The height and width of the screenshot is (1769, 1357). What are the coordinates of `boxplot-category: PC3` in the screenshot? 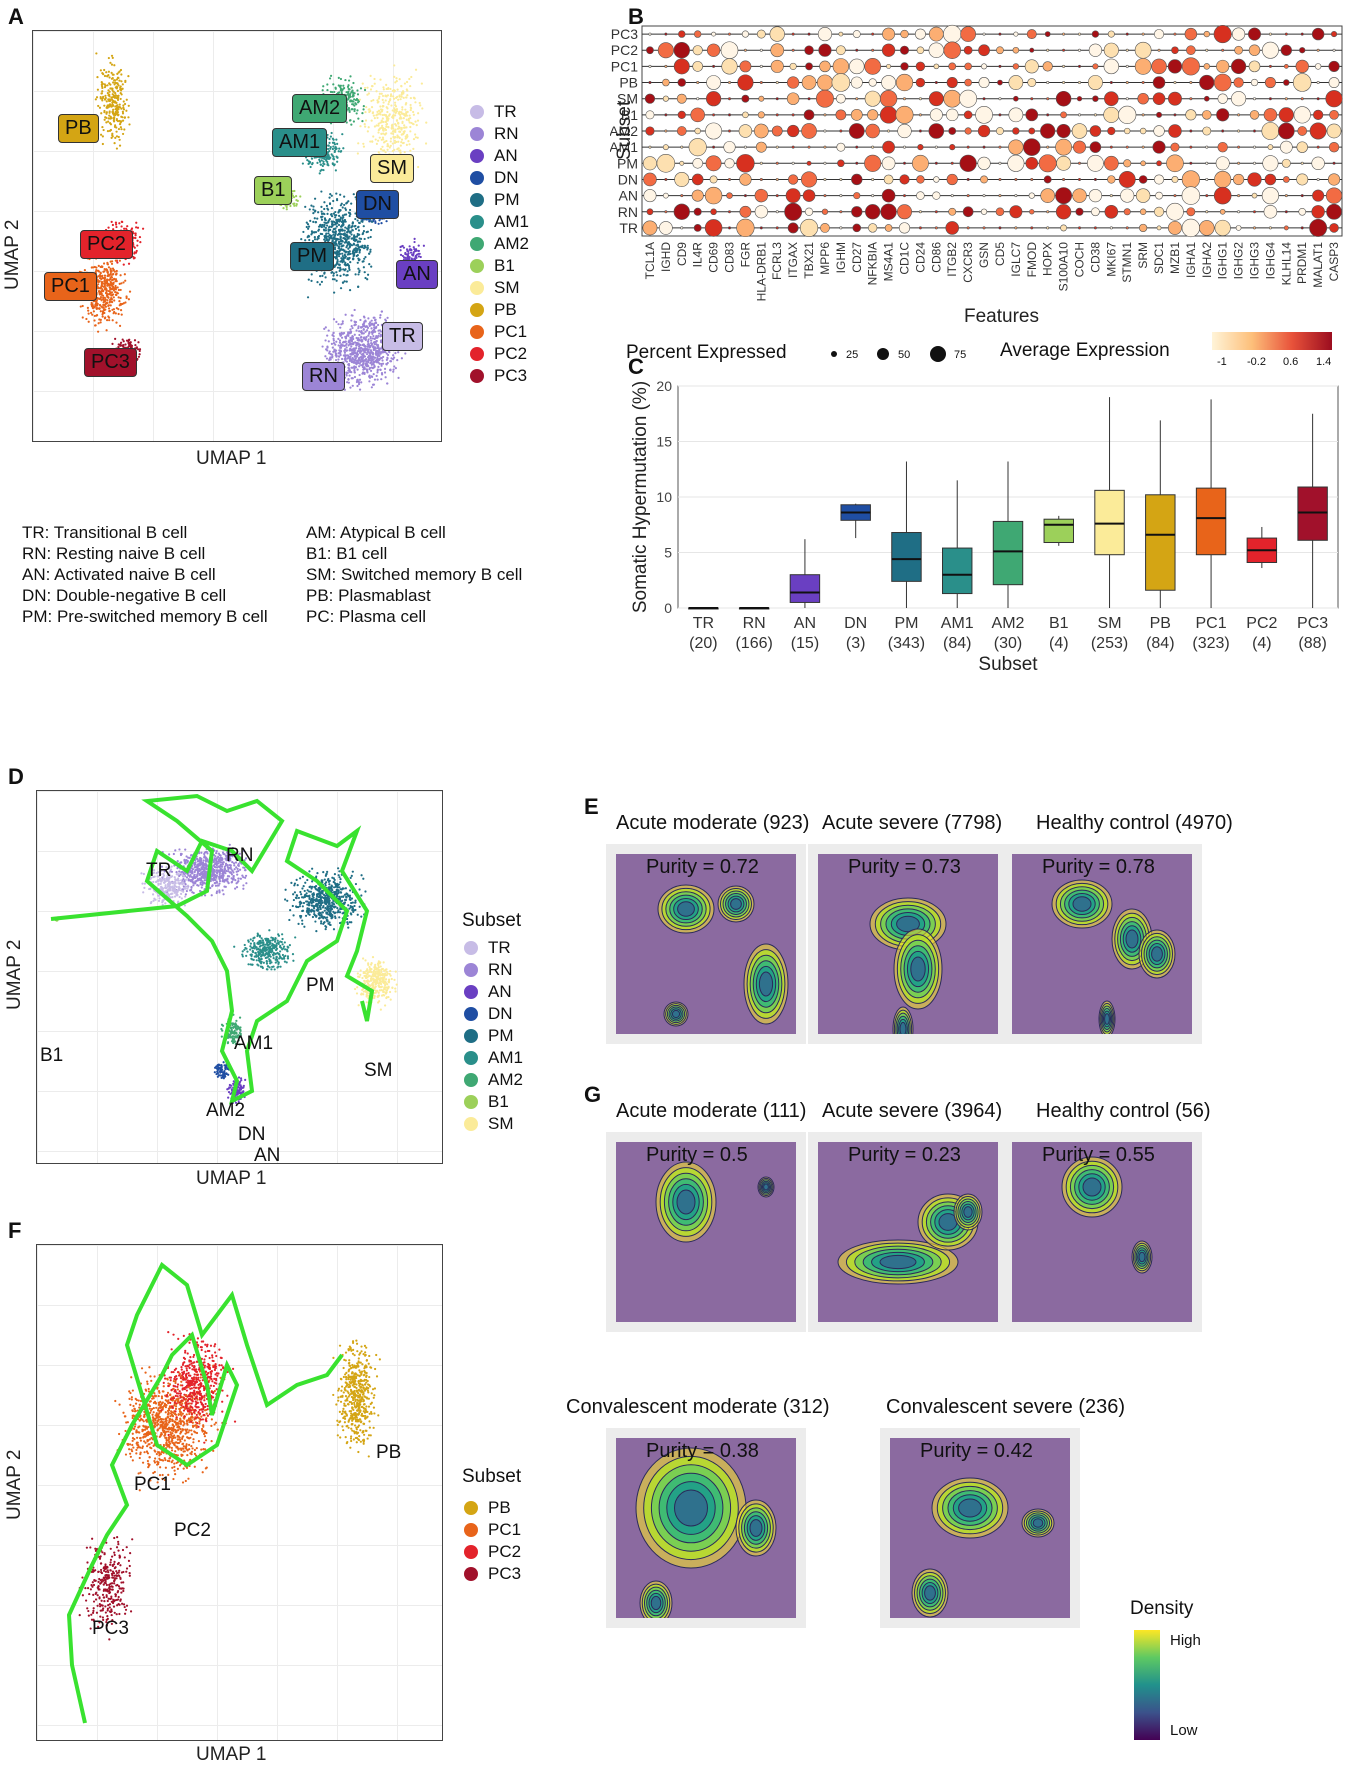 It's located at (1312, 623).